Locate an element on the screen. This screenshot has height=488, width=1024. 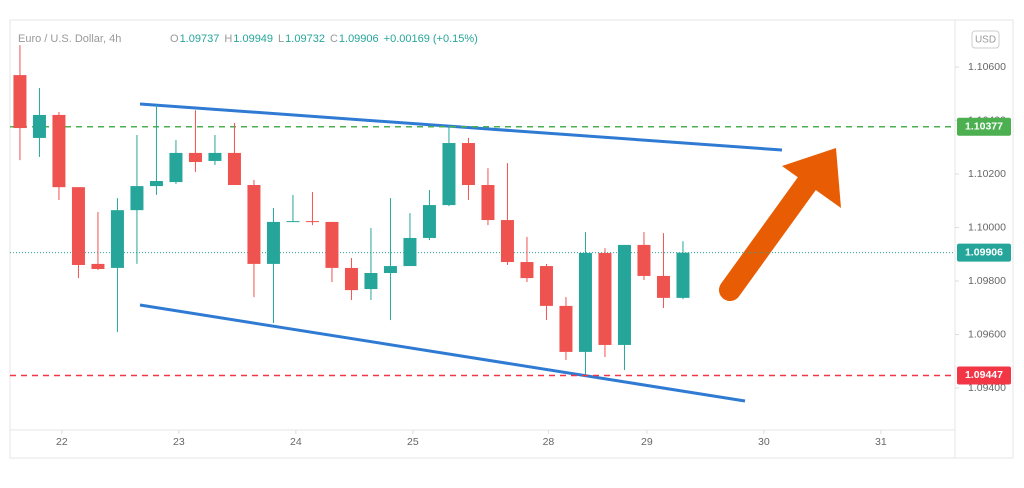
symbol-title: Euro / U.S. Dollar, 4h is located at coordinates (69, 39).